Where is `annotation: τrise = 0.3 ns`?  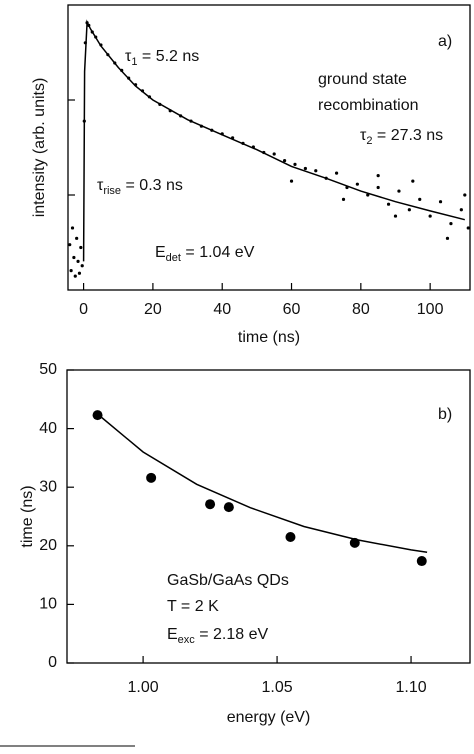 annotation: τrise = 0.3 ns is located at coordinates (140, 187).